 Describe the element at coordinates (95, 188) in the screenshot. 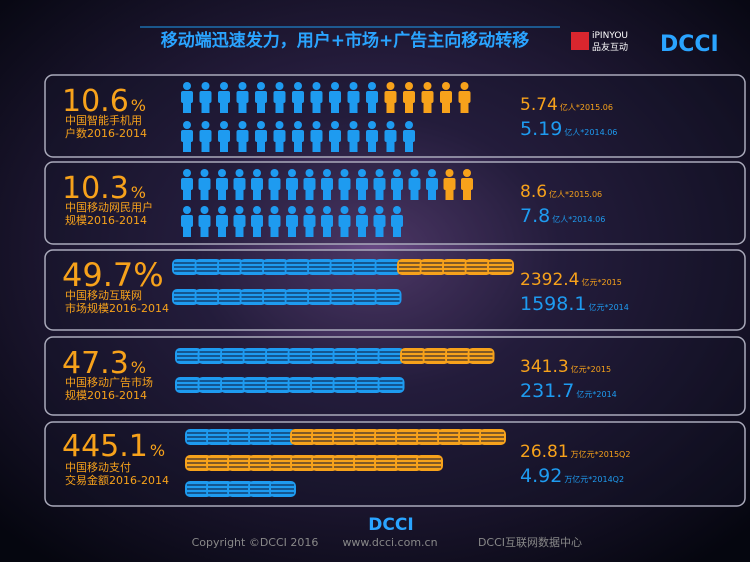

I see `growth: 10.3` at that location.